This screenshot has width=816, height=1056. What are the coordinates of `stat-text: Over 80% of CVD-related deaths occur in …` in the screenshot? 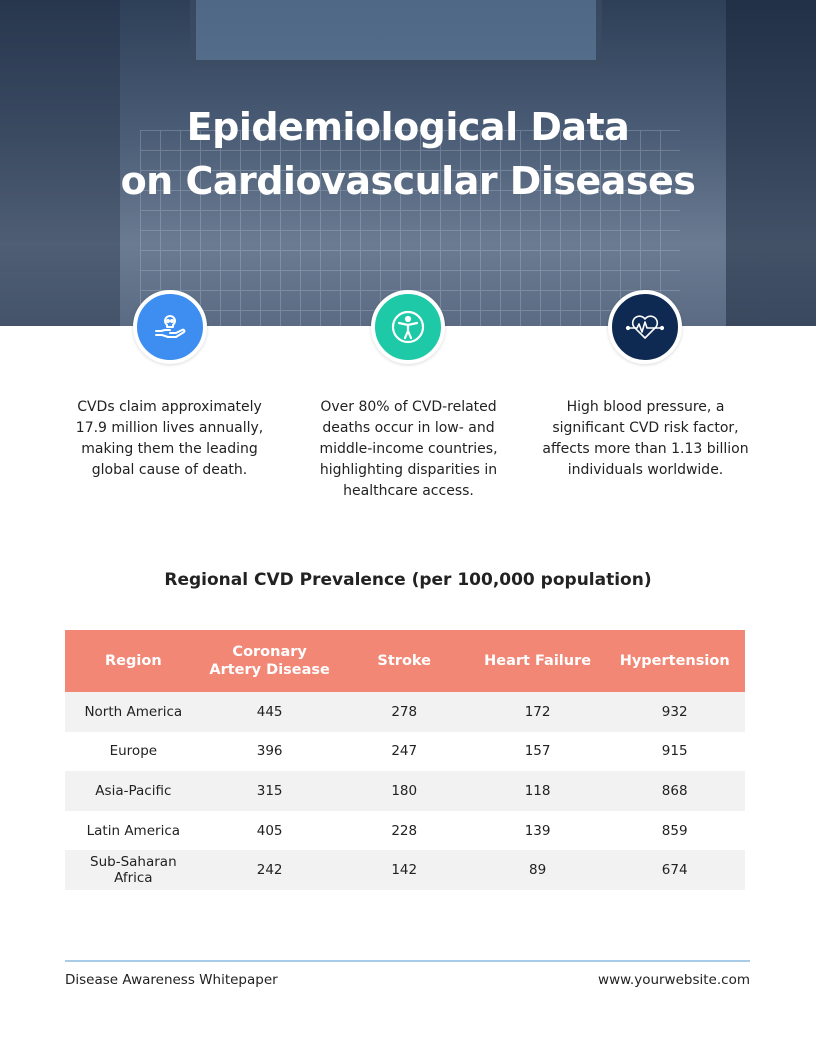 It's located at (408, 449).